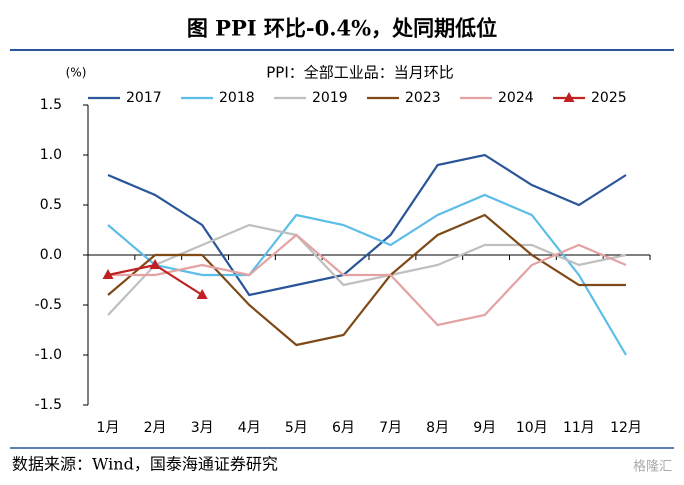 Image resolution: width=684 pixels, height=485 pixels. Describe the element at coordinates (76, 73) in the screenshot. I see `y-axis-label: (%)` at that location.